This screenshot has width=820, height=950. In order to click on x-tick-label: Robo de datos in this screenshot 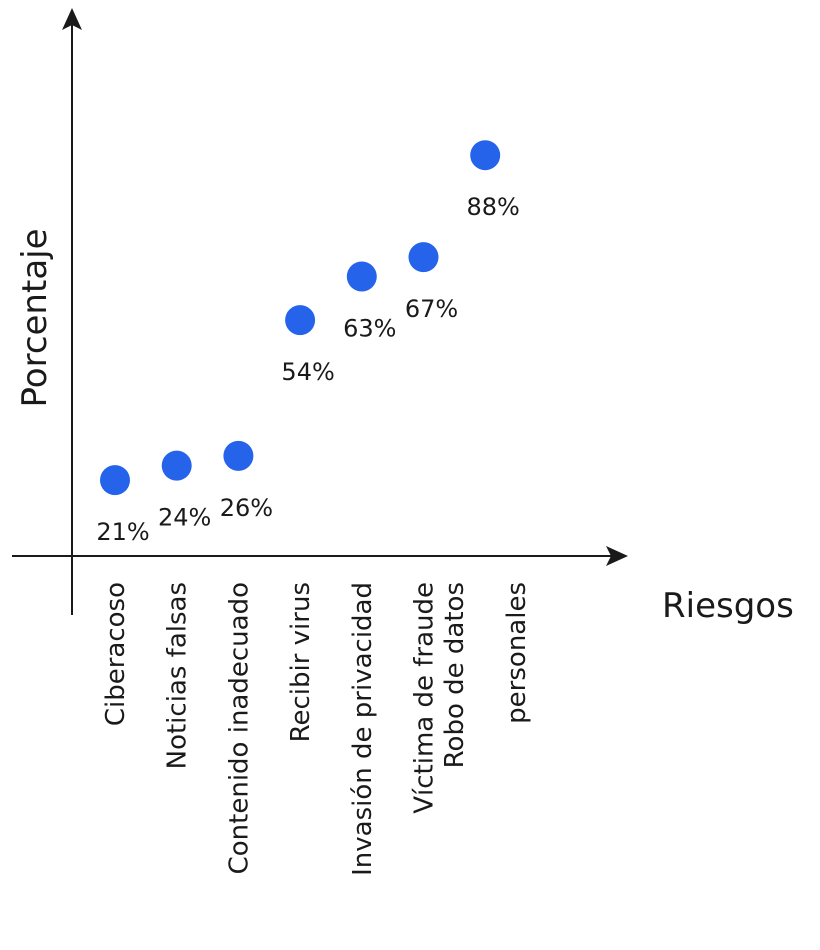, I will do `click(455, 675)`.